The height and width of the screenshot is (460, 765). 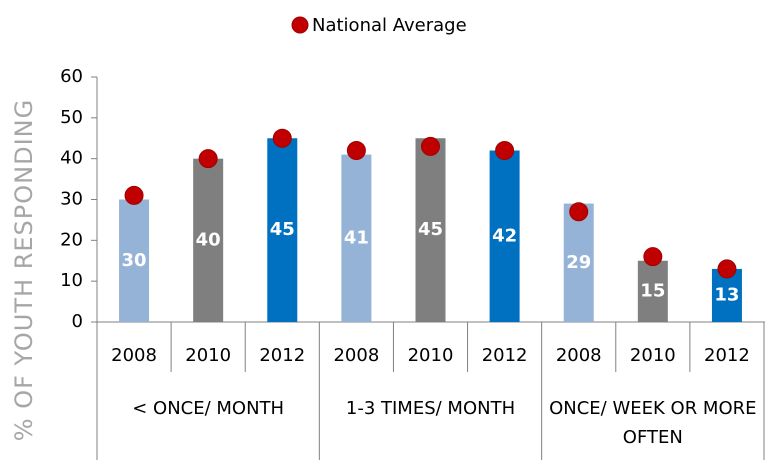 I want to click on y-tick-label: 60, so click(x=71, y=76).